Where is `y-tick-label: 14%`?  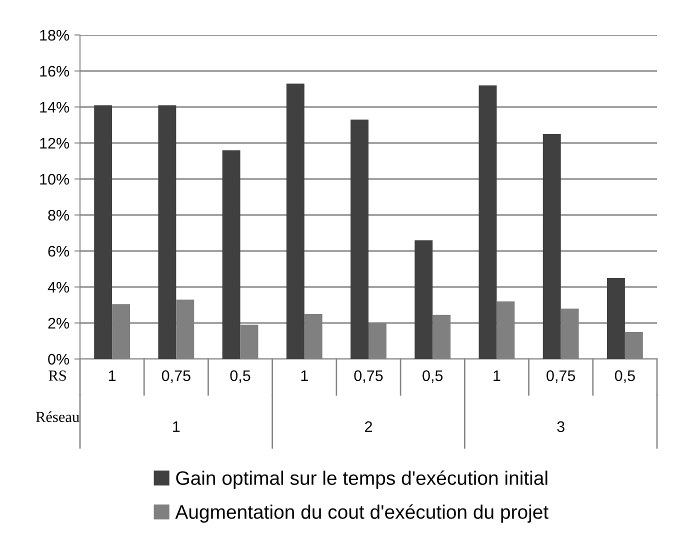
y-tick-label: 14% is located at coordinates (55, 107).